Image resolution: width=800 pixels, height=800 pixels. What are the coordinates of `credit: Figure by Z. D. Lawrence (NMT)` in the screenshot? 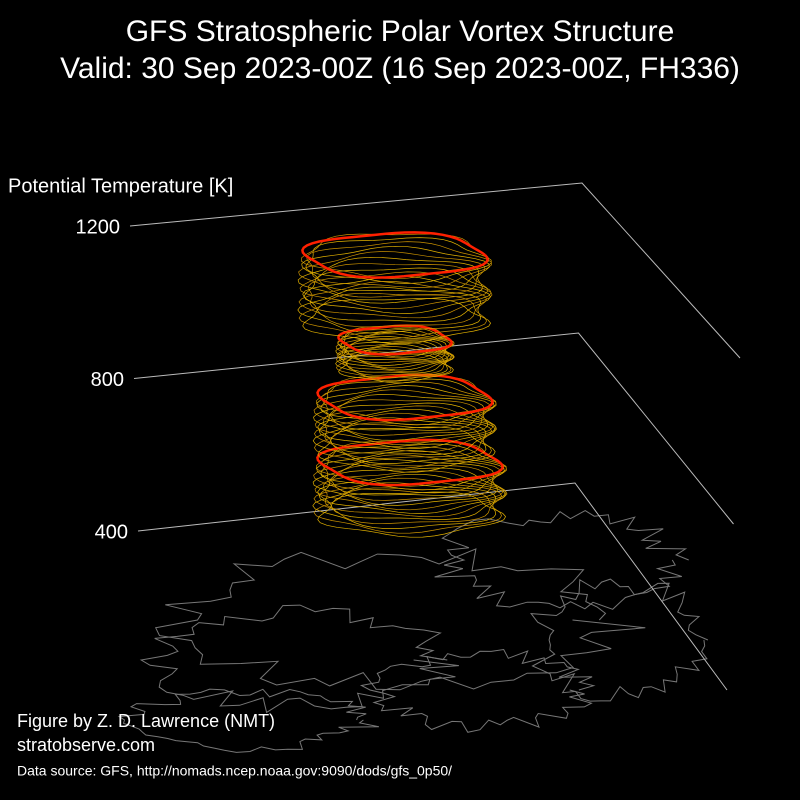 It's located at (146, 721).